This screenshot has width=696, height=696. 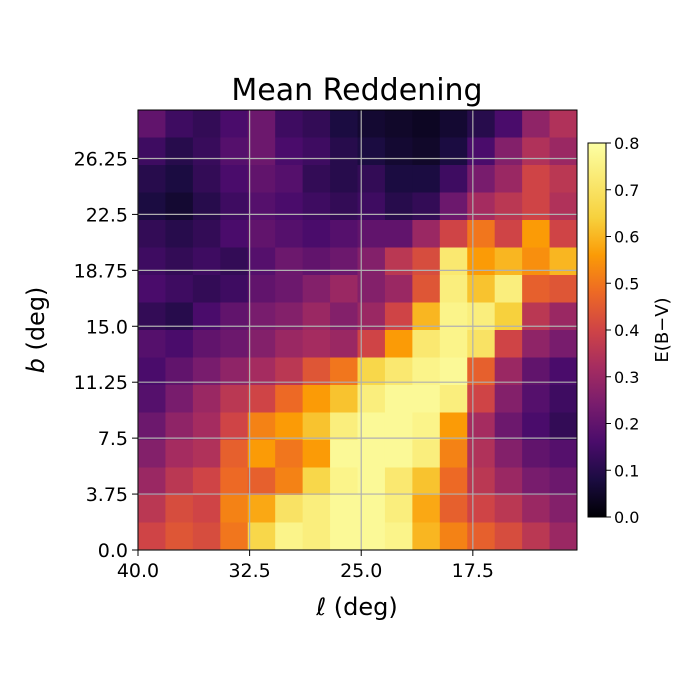 I want to click on y-tick-label: 26.25, so click(x=101, y=159).